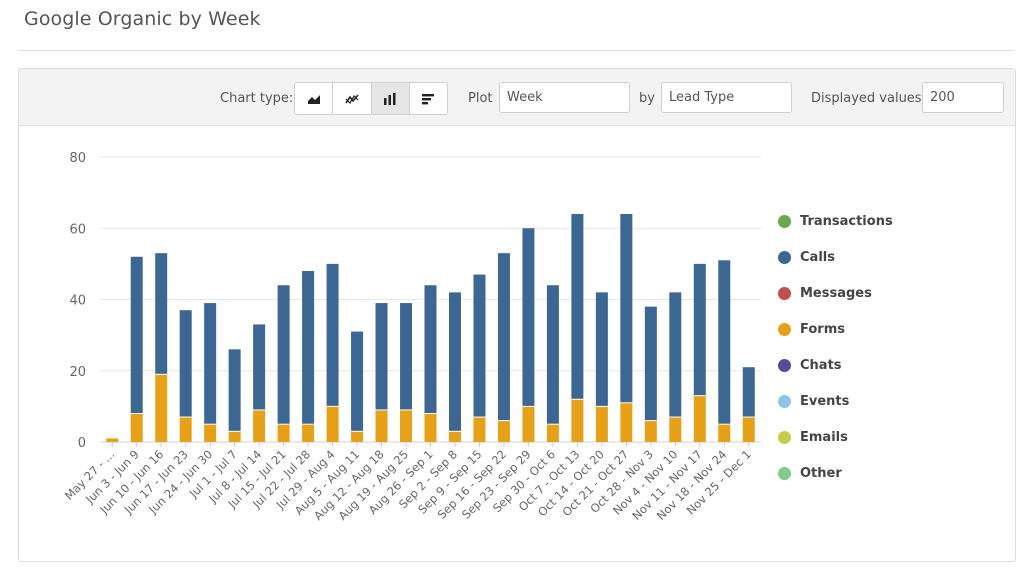  Describe the element at coordinates (824, 437) in the screenshot. I see `legend-label: Emails` at that location.